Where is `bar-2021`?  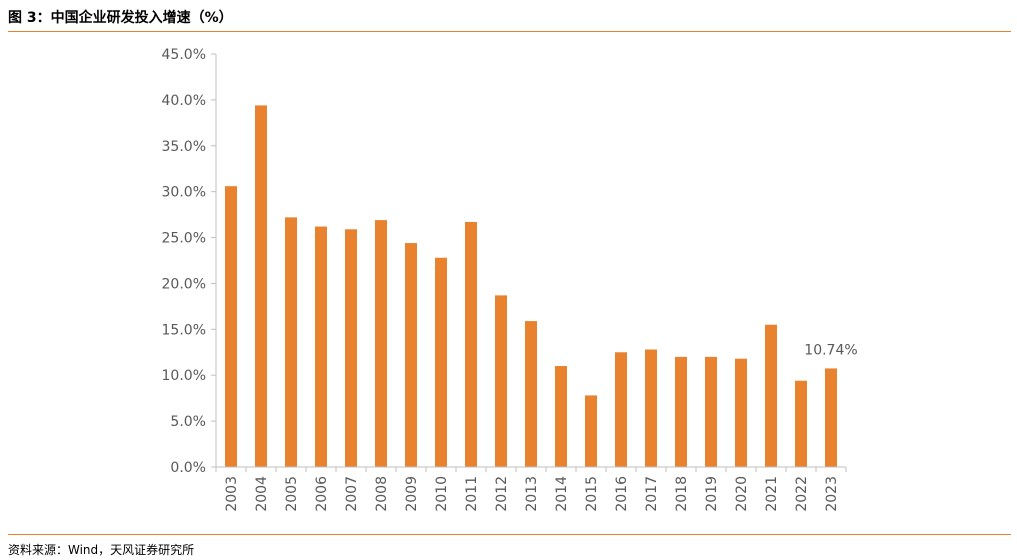 bar-2021 is located at coordinates (771, 395).